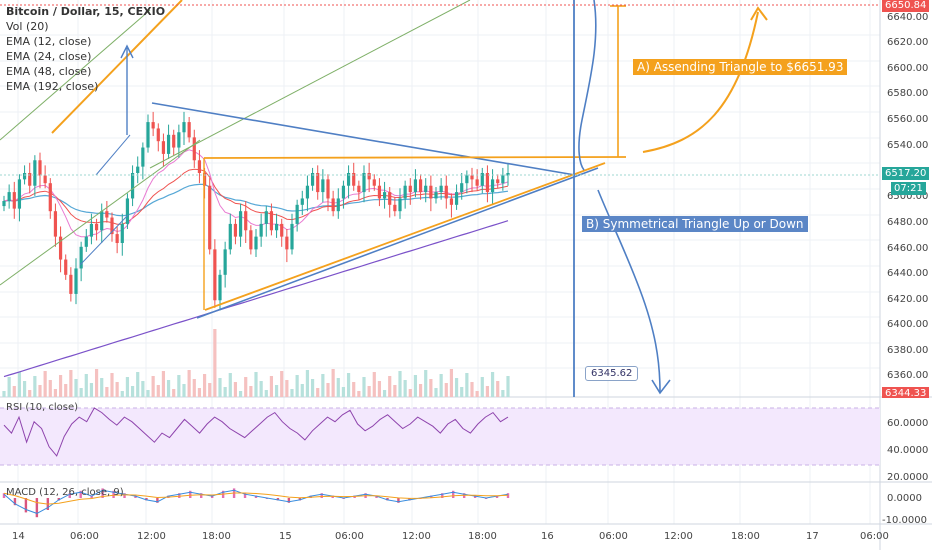 The image size is (932, 550). Describe the element at coordinates (52, 86) in the screenshot. I see `indicator-ema-192: EMA (192, close)` at that location.